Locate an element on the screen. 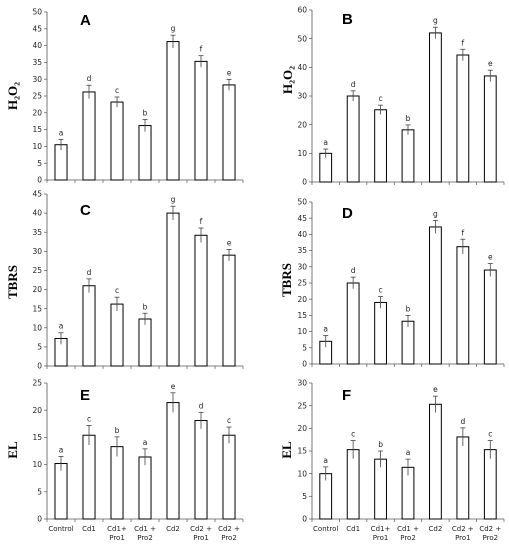  category-label: Cd2 + Pro2 is located at coordinates (490, 533).